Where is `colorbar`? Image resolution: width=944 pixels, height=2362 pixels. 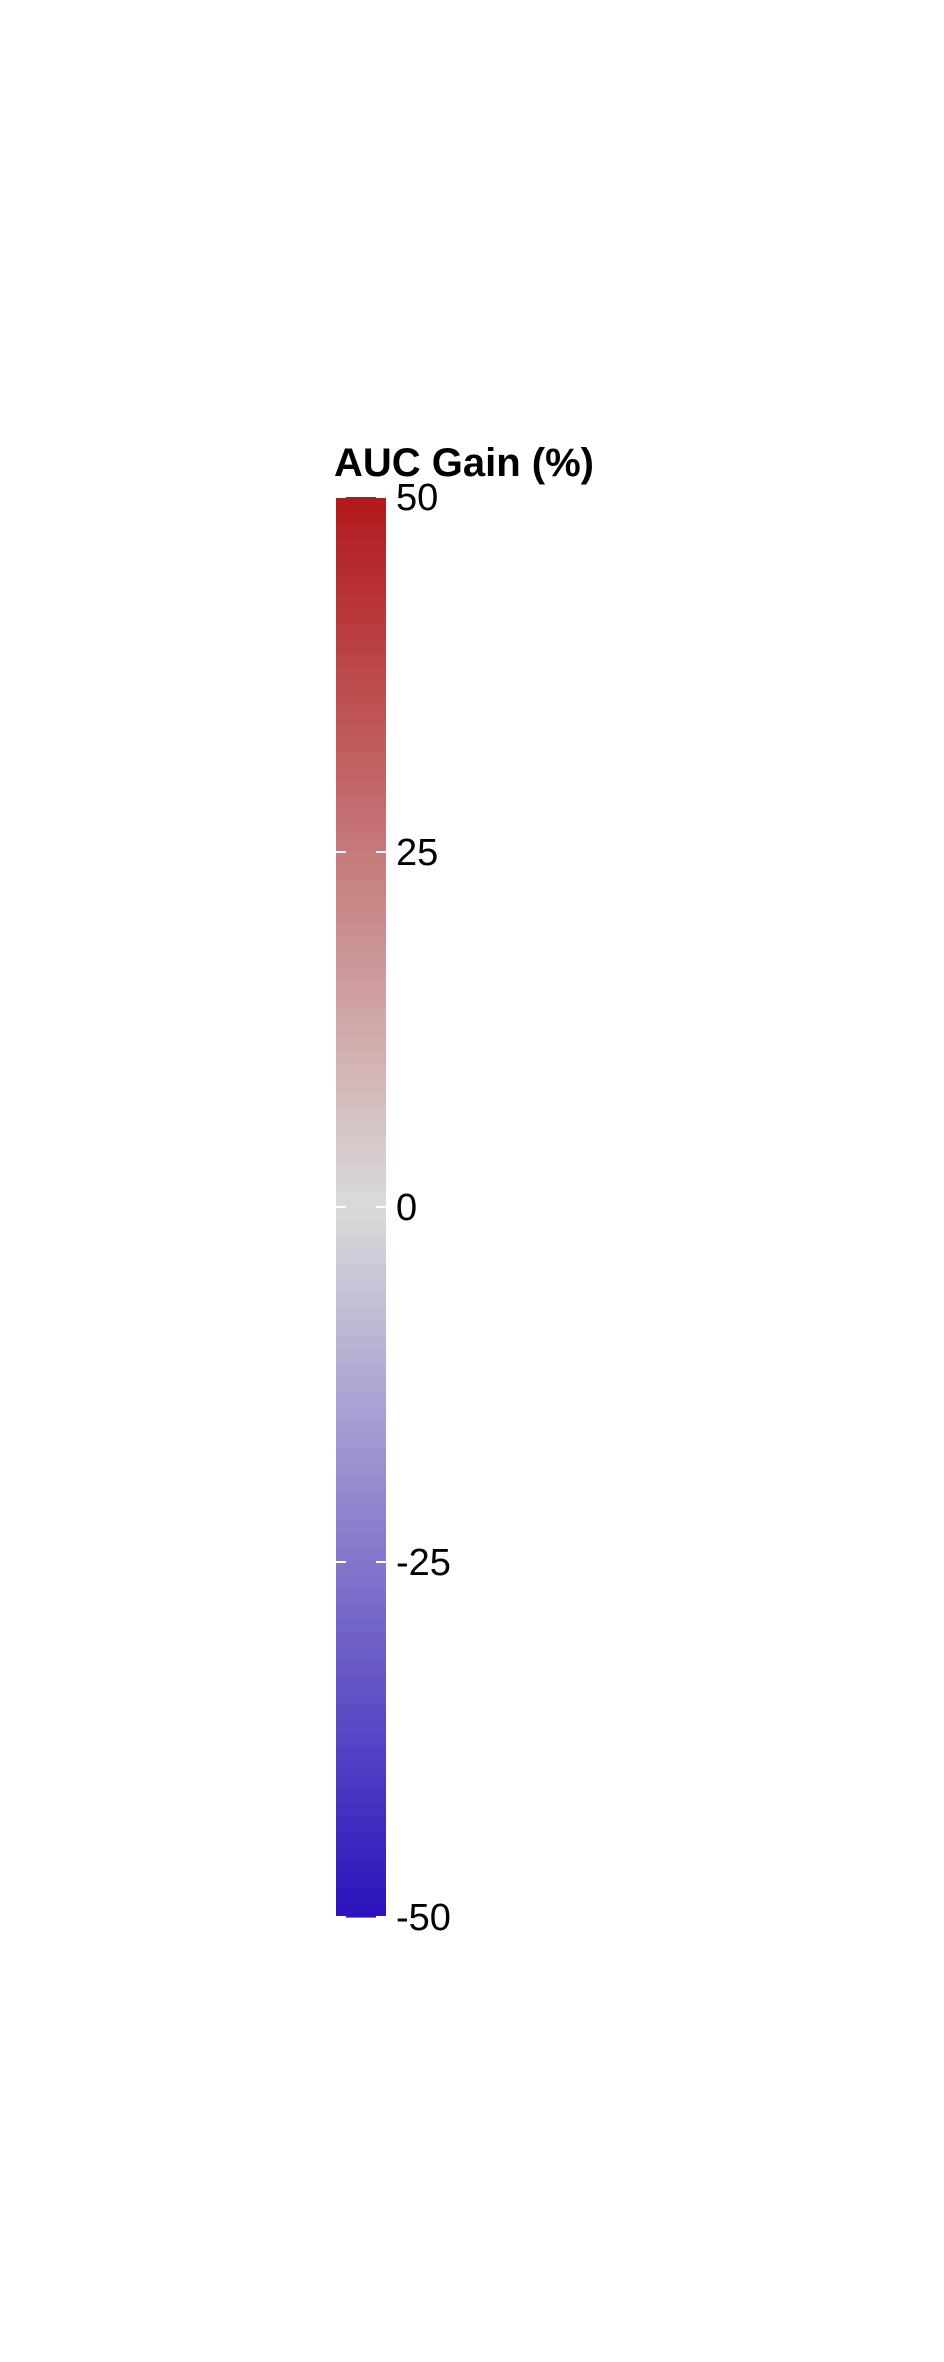 colorbar is located at coordinates (361, 1207).